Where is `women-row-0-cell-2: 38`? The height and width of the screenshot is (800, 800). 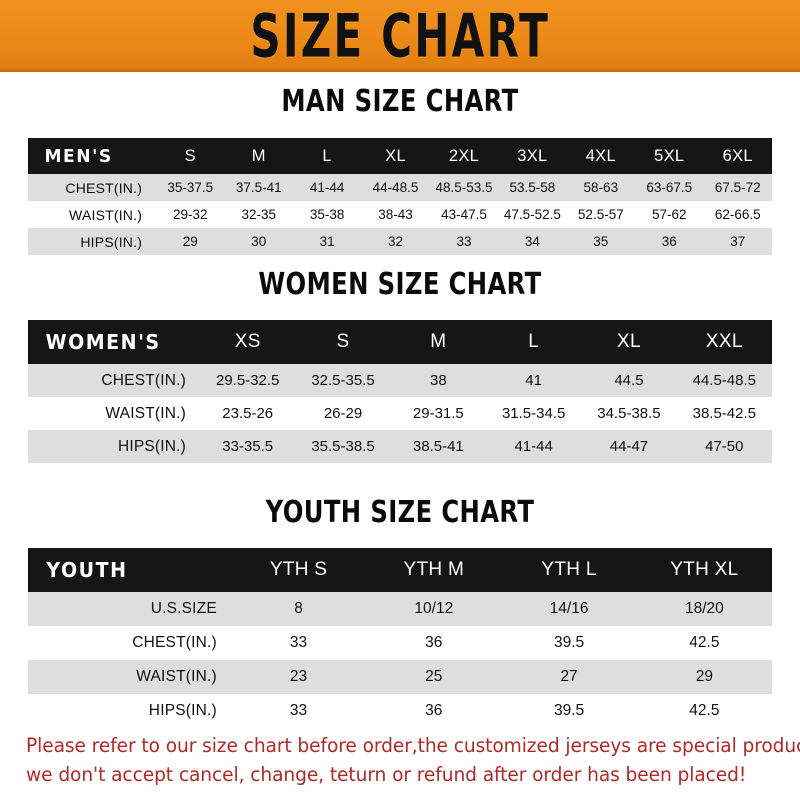 women-row-0-cell-2: 38 is located at coordinates (438, 380).